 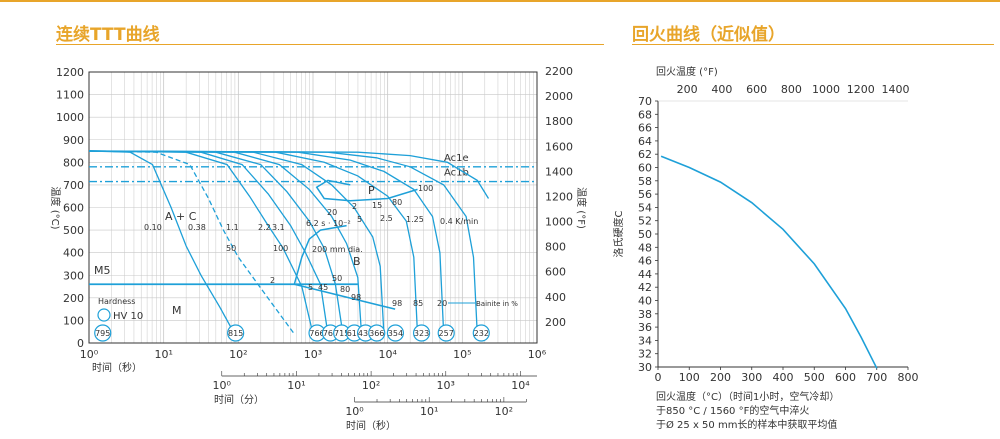 What do you see at coordinates (181, 216) in the screenshot?
I see `region-label: A + C` at bounding box center [181, 216].